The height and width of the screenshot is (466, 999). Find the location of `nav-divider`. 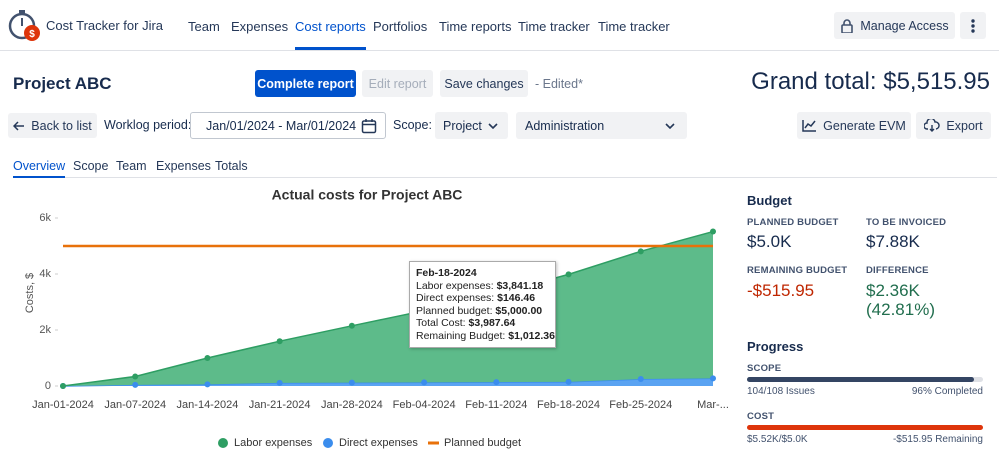

nav-divider is located at coordinates (499, 50).